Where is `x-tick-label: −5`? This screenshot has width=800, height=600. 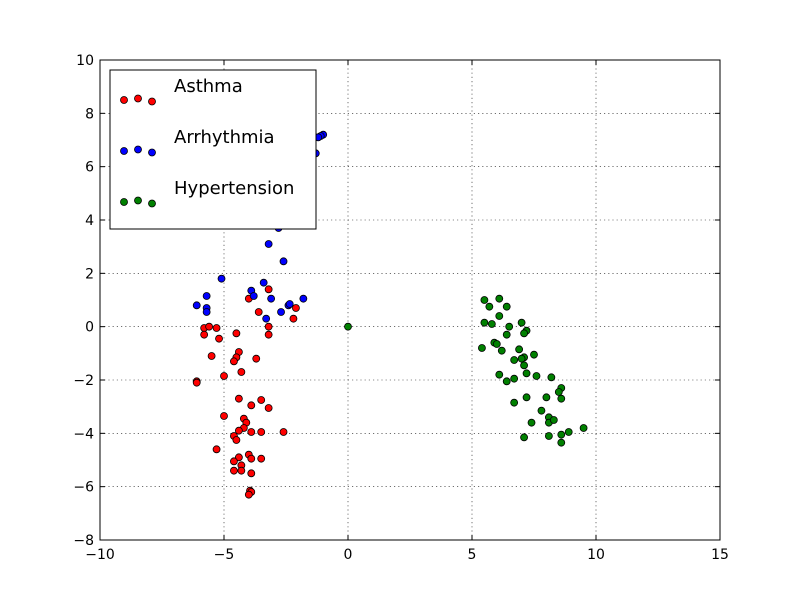
x-tick-label: −5 is located at coordinates (224, 555).